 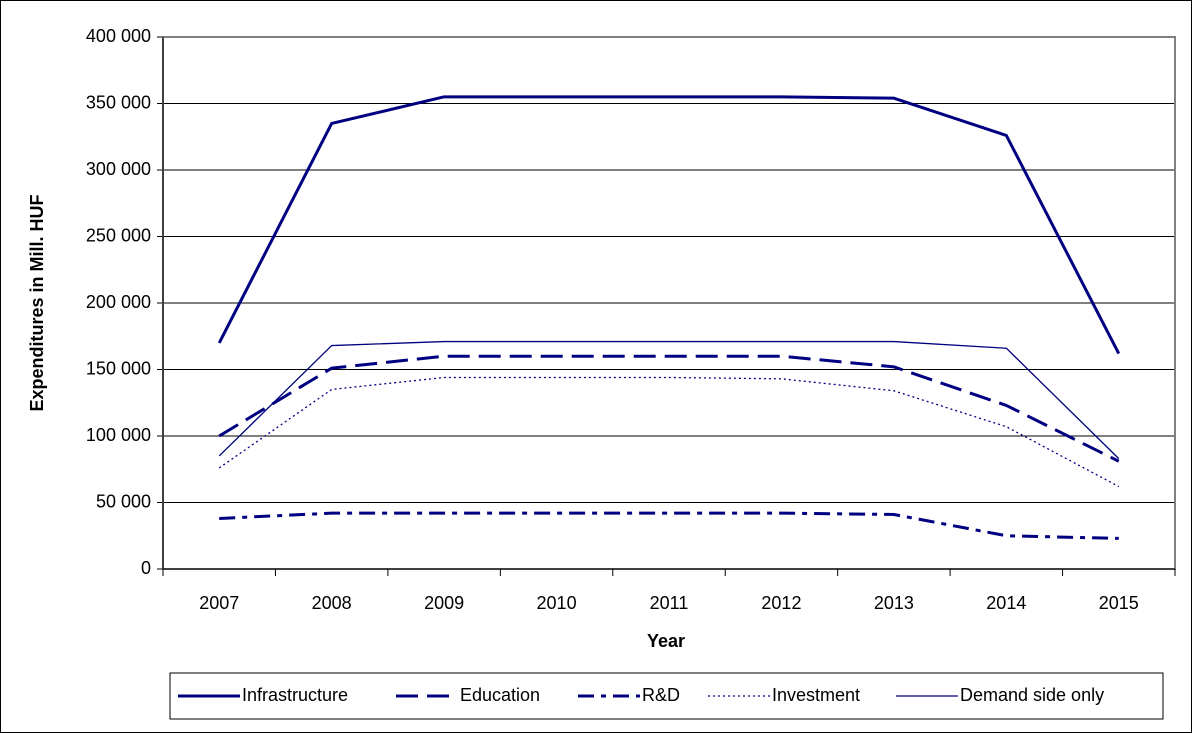 I want to click on legend-label: Investment, so click(x=816, y=695).